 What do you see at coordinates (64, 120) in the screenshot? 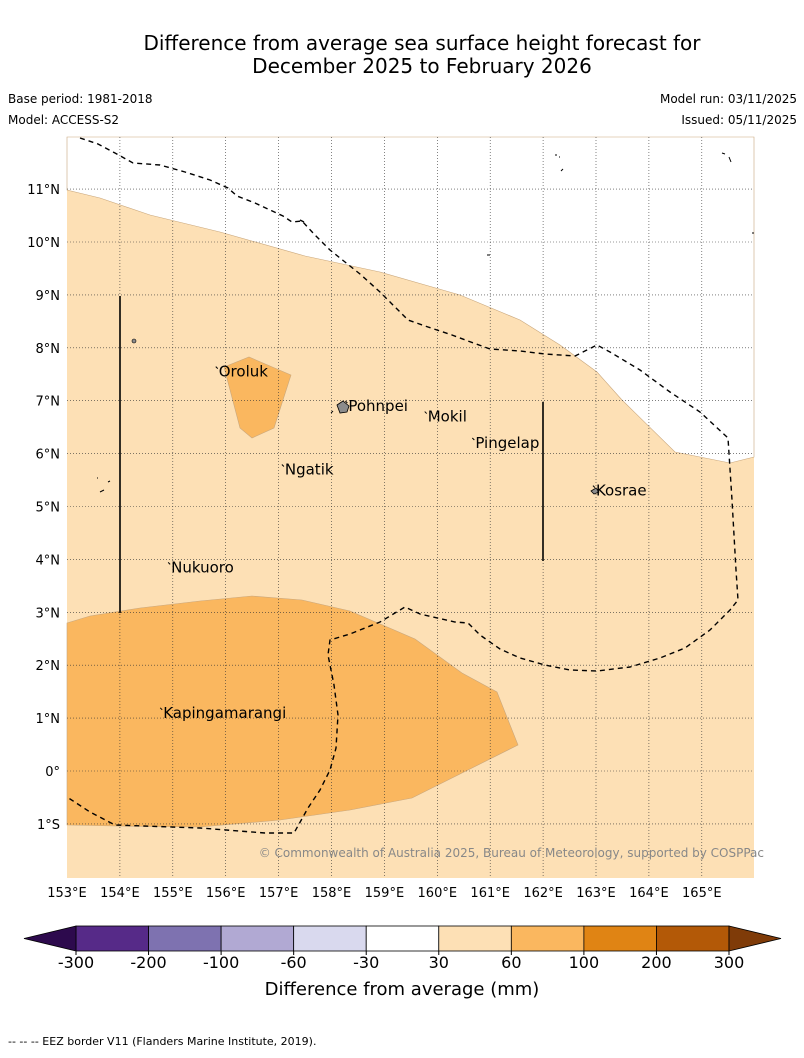
I see `model-name: Model: ACCESS-S2` at bounding box center [64, 120].